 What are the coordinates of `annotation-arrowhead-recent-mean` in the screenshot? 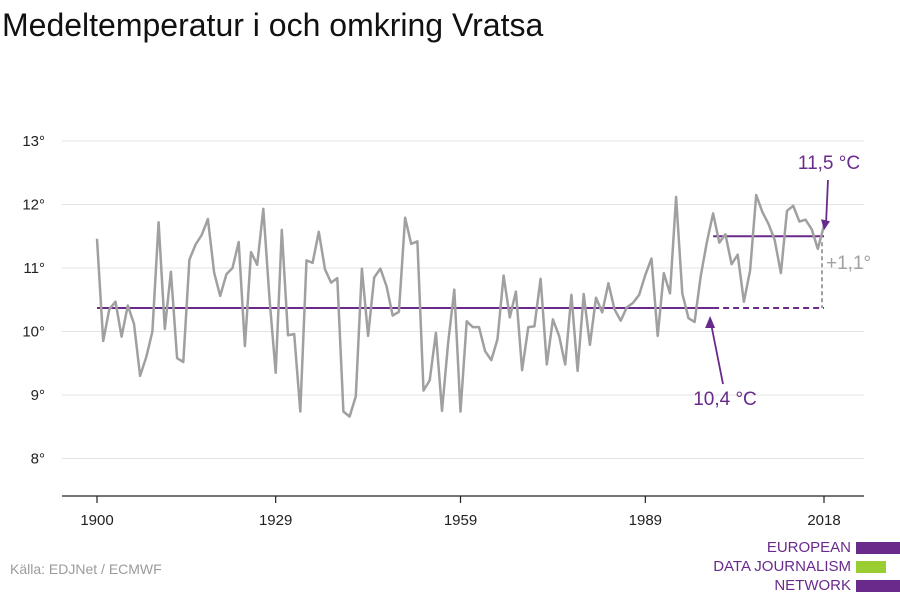 It's located at (825, 225).